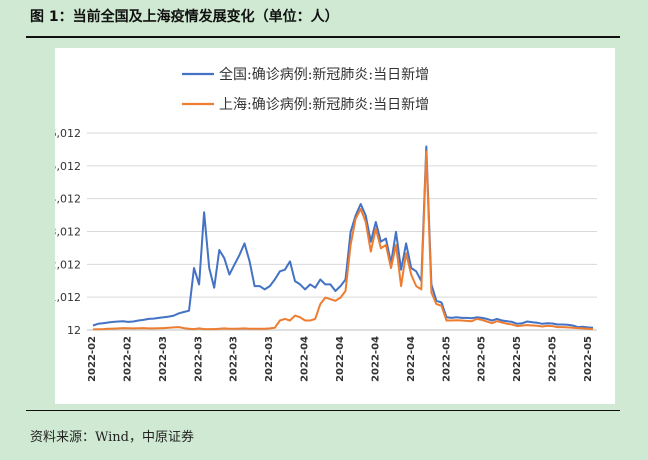 The width and height of the screenshot is (648, 460). What do you see at coordinates (68, 133) in the screenshot?
I see `y-tick-label: 6,012` at bounding box center [68, 133].